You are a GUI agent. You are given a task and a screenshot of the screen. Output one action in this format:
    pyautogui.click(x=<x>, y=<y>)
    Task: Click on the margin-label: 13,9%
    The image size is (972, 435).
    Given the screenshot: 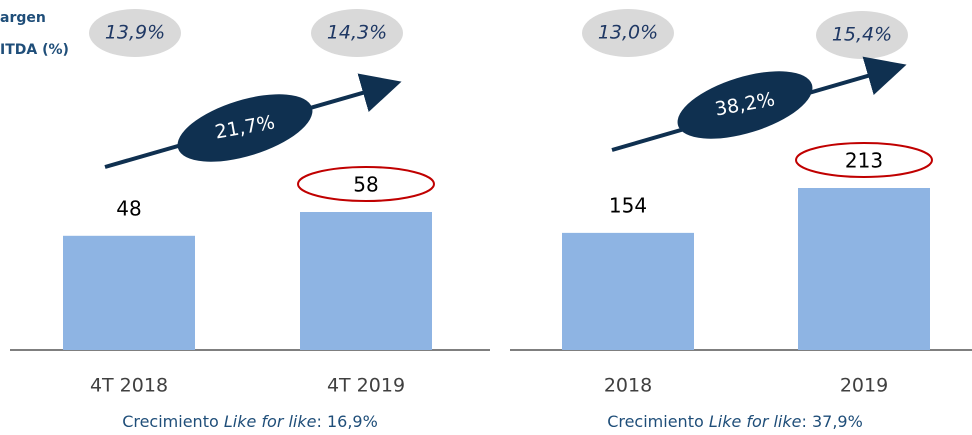 What is the action you would take?
    pyautogui.click(x=135, y=33)
    